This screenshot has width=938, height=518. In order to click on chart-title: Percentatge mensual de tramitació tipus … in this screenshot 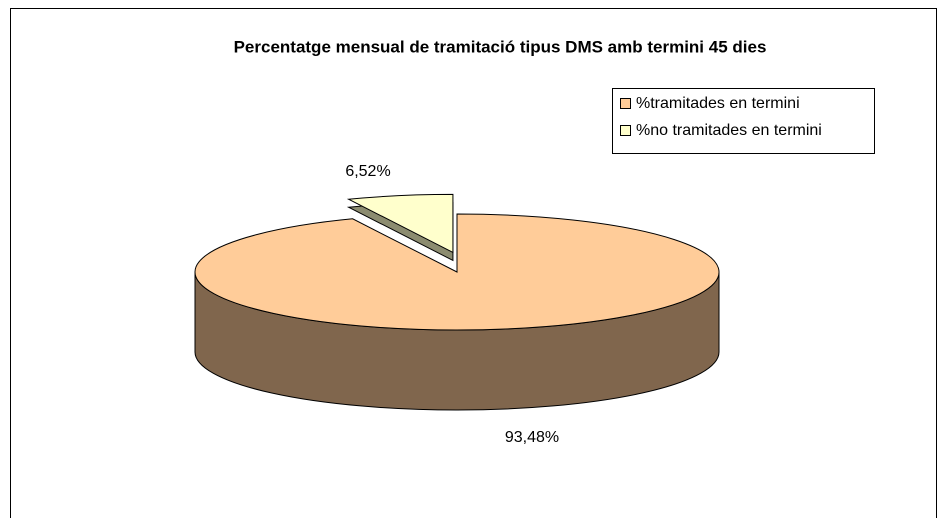, I will do `click(500, 46)`.